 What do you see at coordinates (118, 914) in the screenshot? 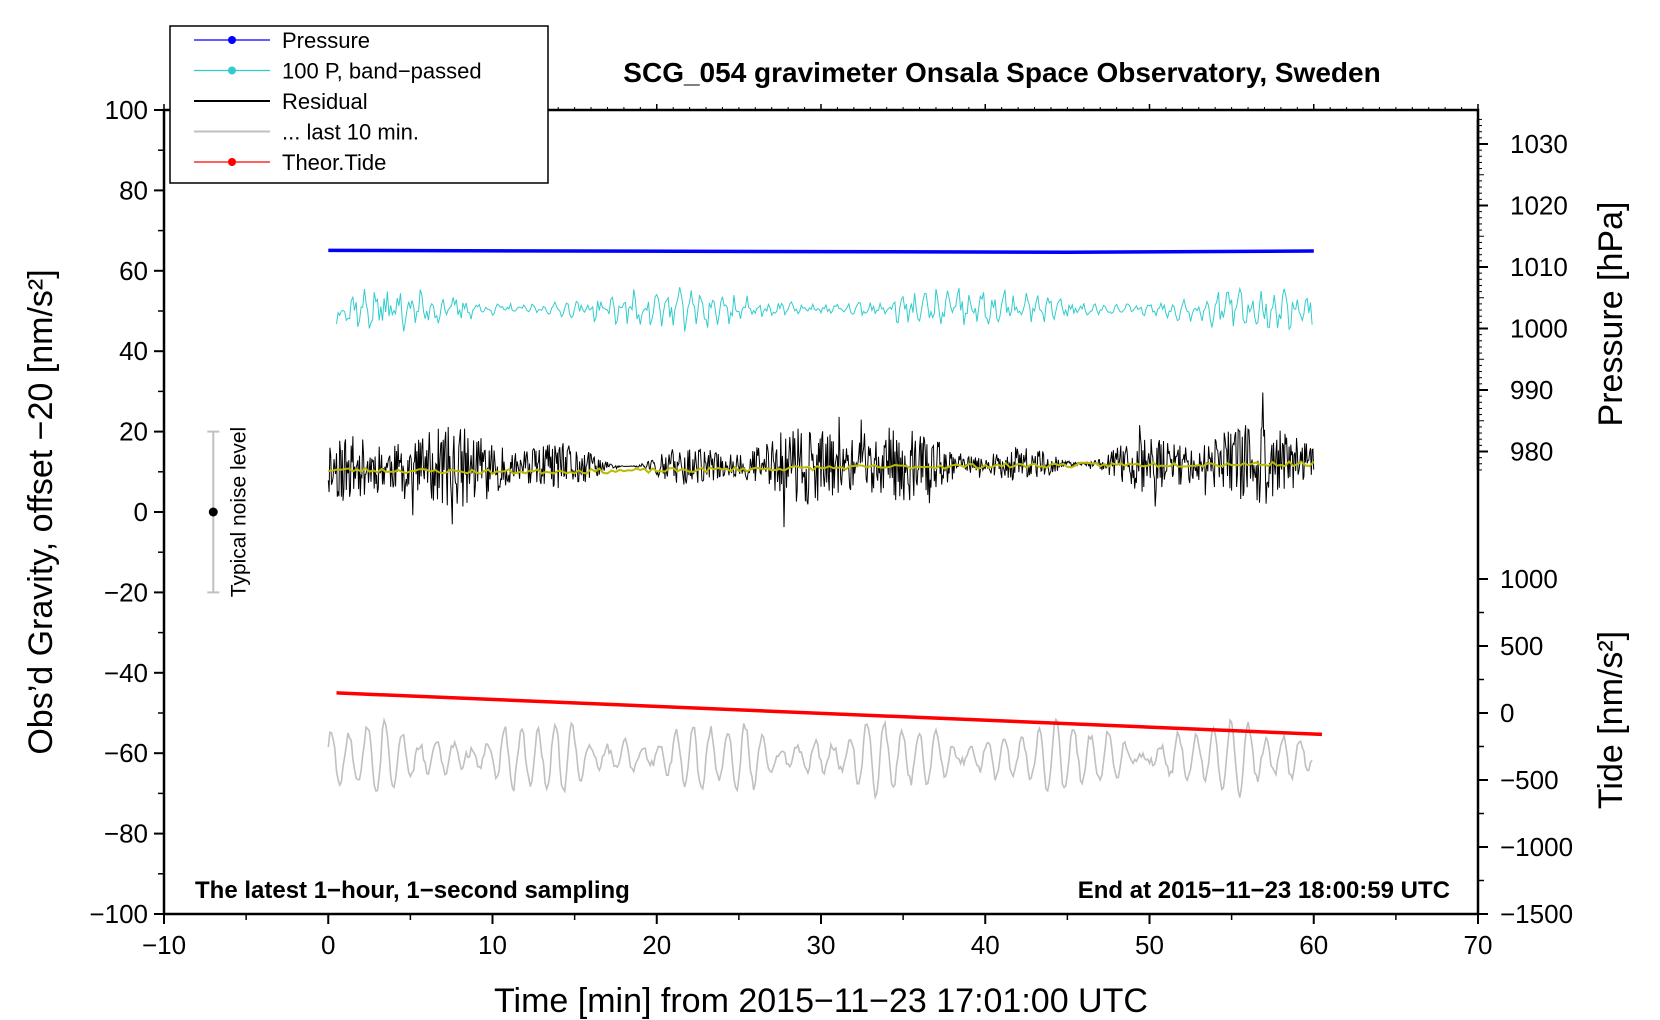
I see `y-tick-label: −100` at bounding box center [118, 914].